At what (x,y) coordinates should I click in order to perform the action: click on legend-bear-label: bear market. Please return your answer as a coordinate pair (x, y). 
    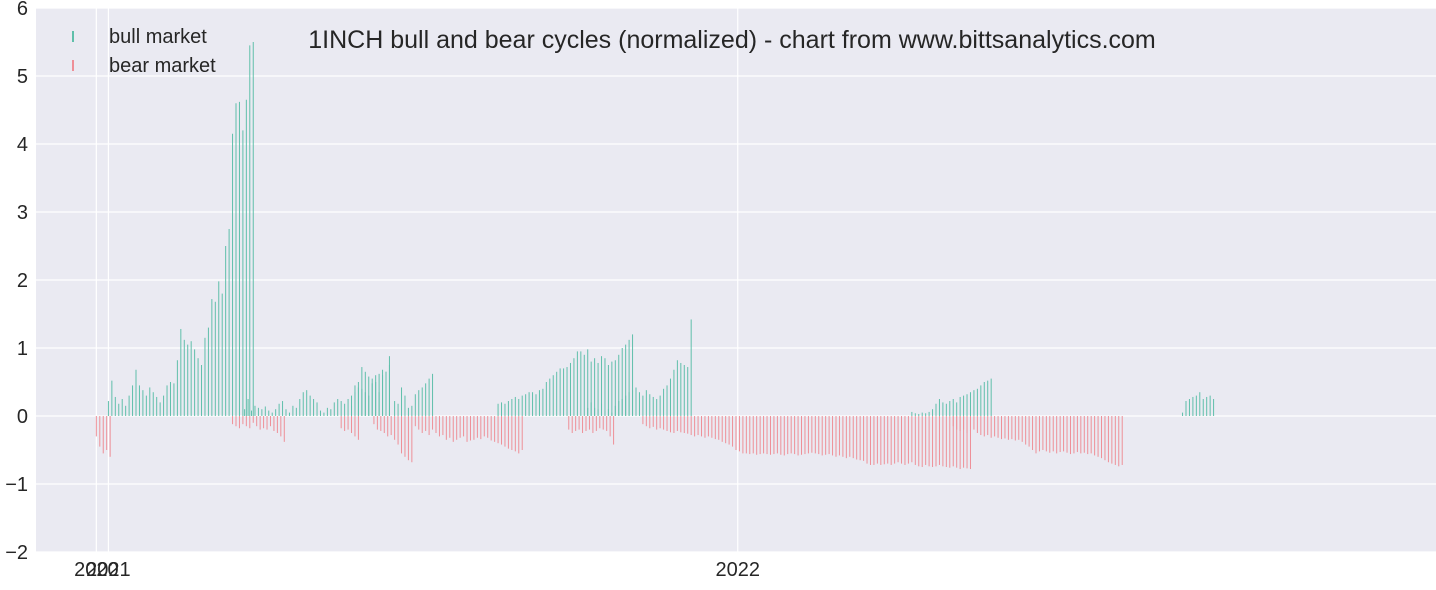
    Looking at the image, I should click on (162, 66).